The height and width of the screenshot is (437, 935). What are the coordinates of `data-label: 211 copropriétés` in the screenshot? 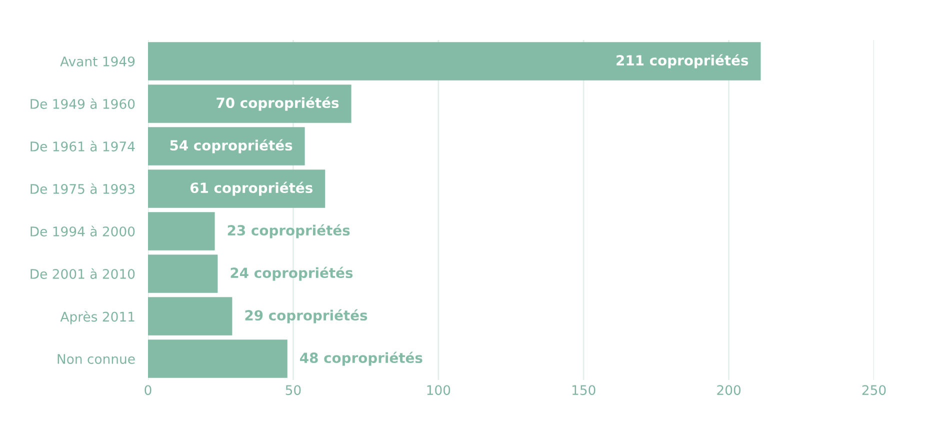 It's located at (682, 61).